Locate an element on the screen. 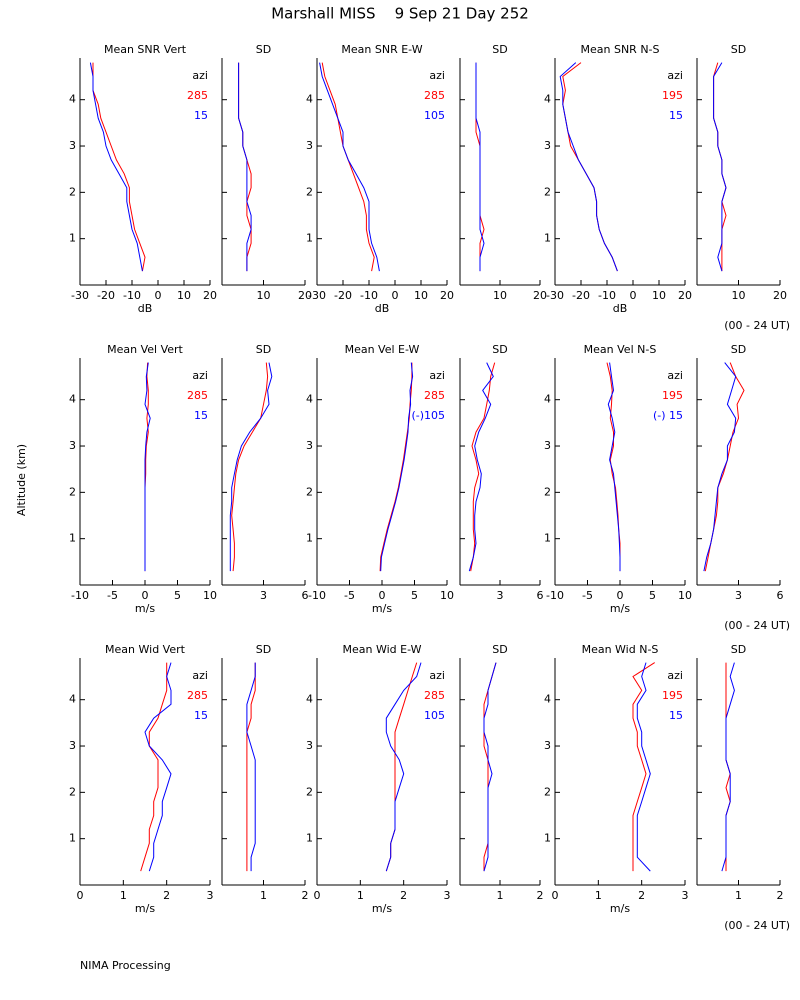 Image resolution: width=800 pixels, height=1000 pixels. x-tick-label: -5 is located at coordinates (112, 595).